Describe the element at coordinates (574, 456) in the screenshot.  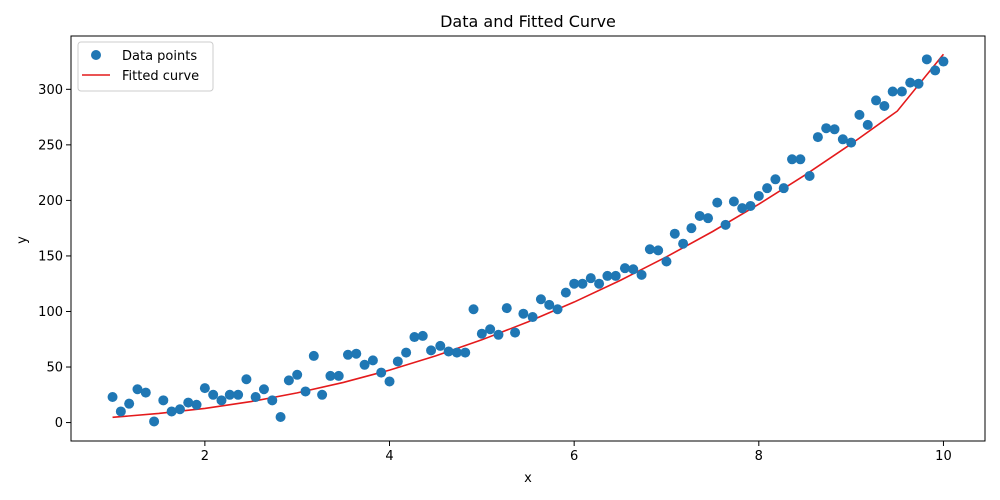
I see `x-tick-label: 6` at that location.